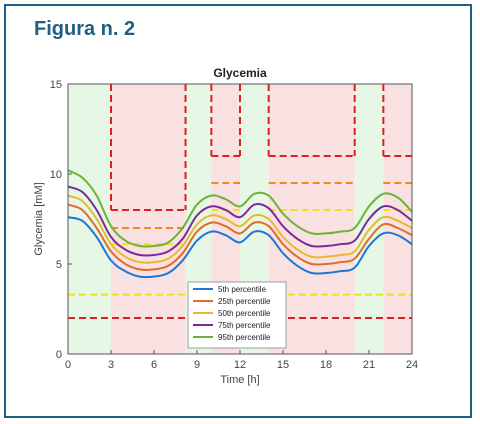 This screenshot has height=424, width=480. Describe the element at coordinates (239, 380) in the screenshot. I see `x-axis-label: Time [h]` at that location.